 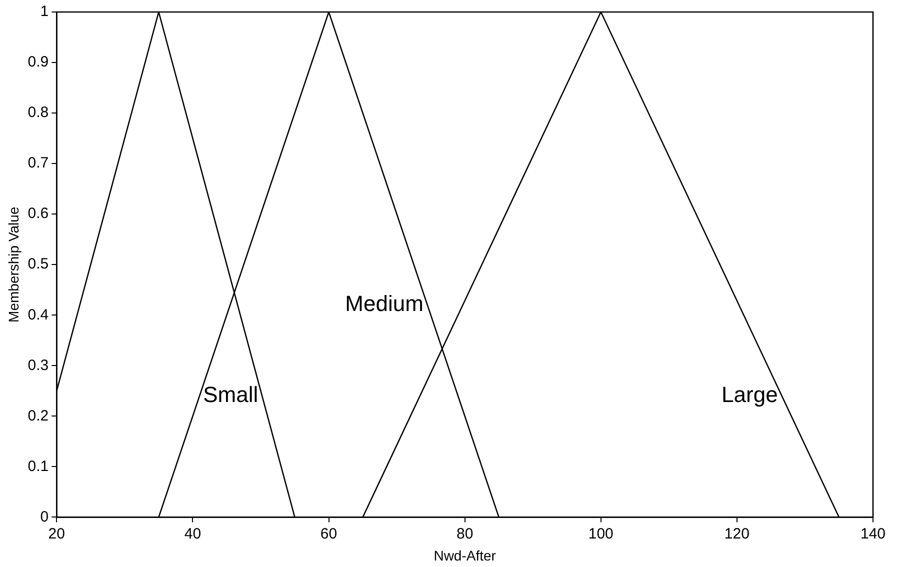 What do you see at coordinates (38, 163) in the screenshot?
I see `y-tick-label: 0.7` at bounding box center [38, 163].